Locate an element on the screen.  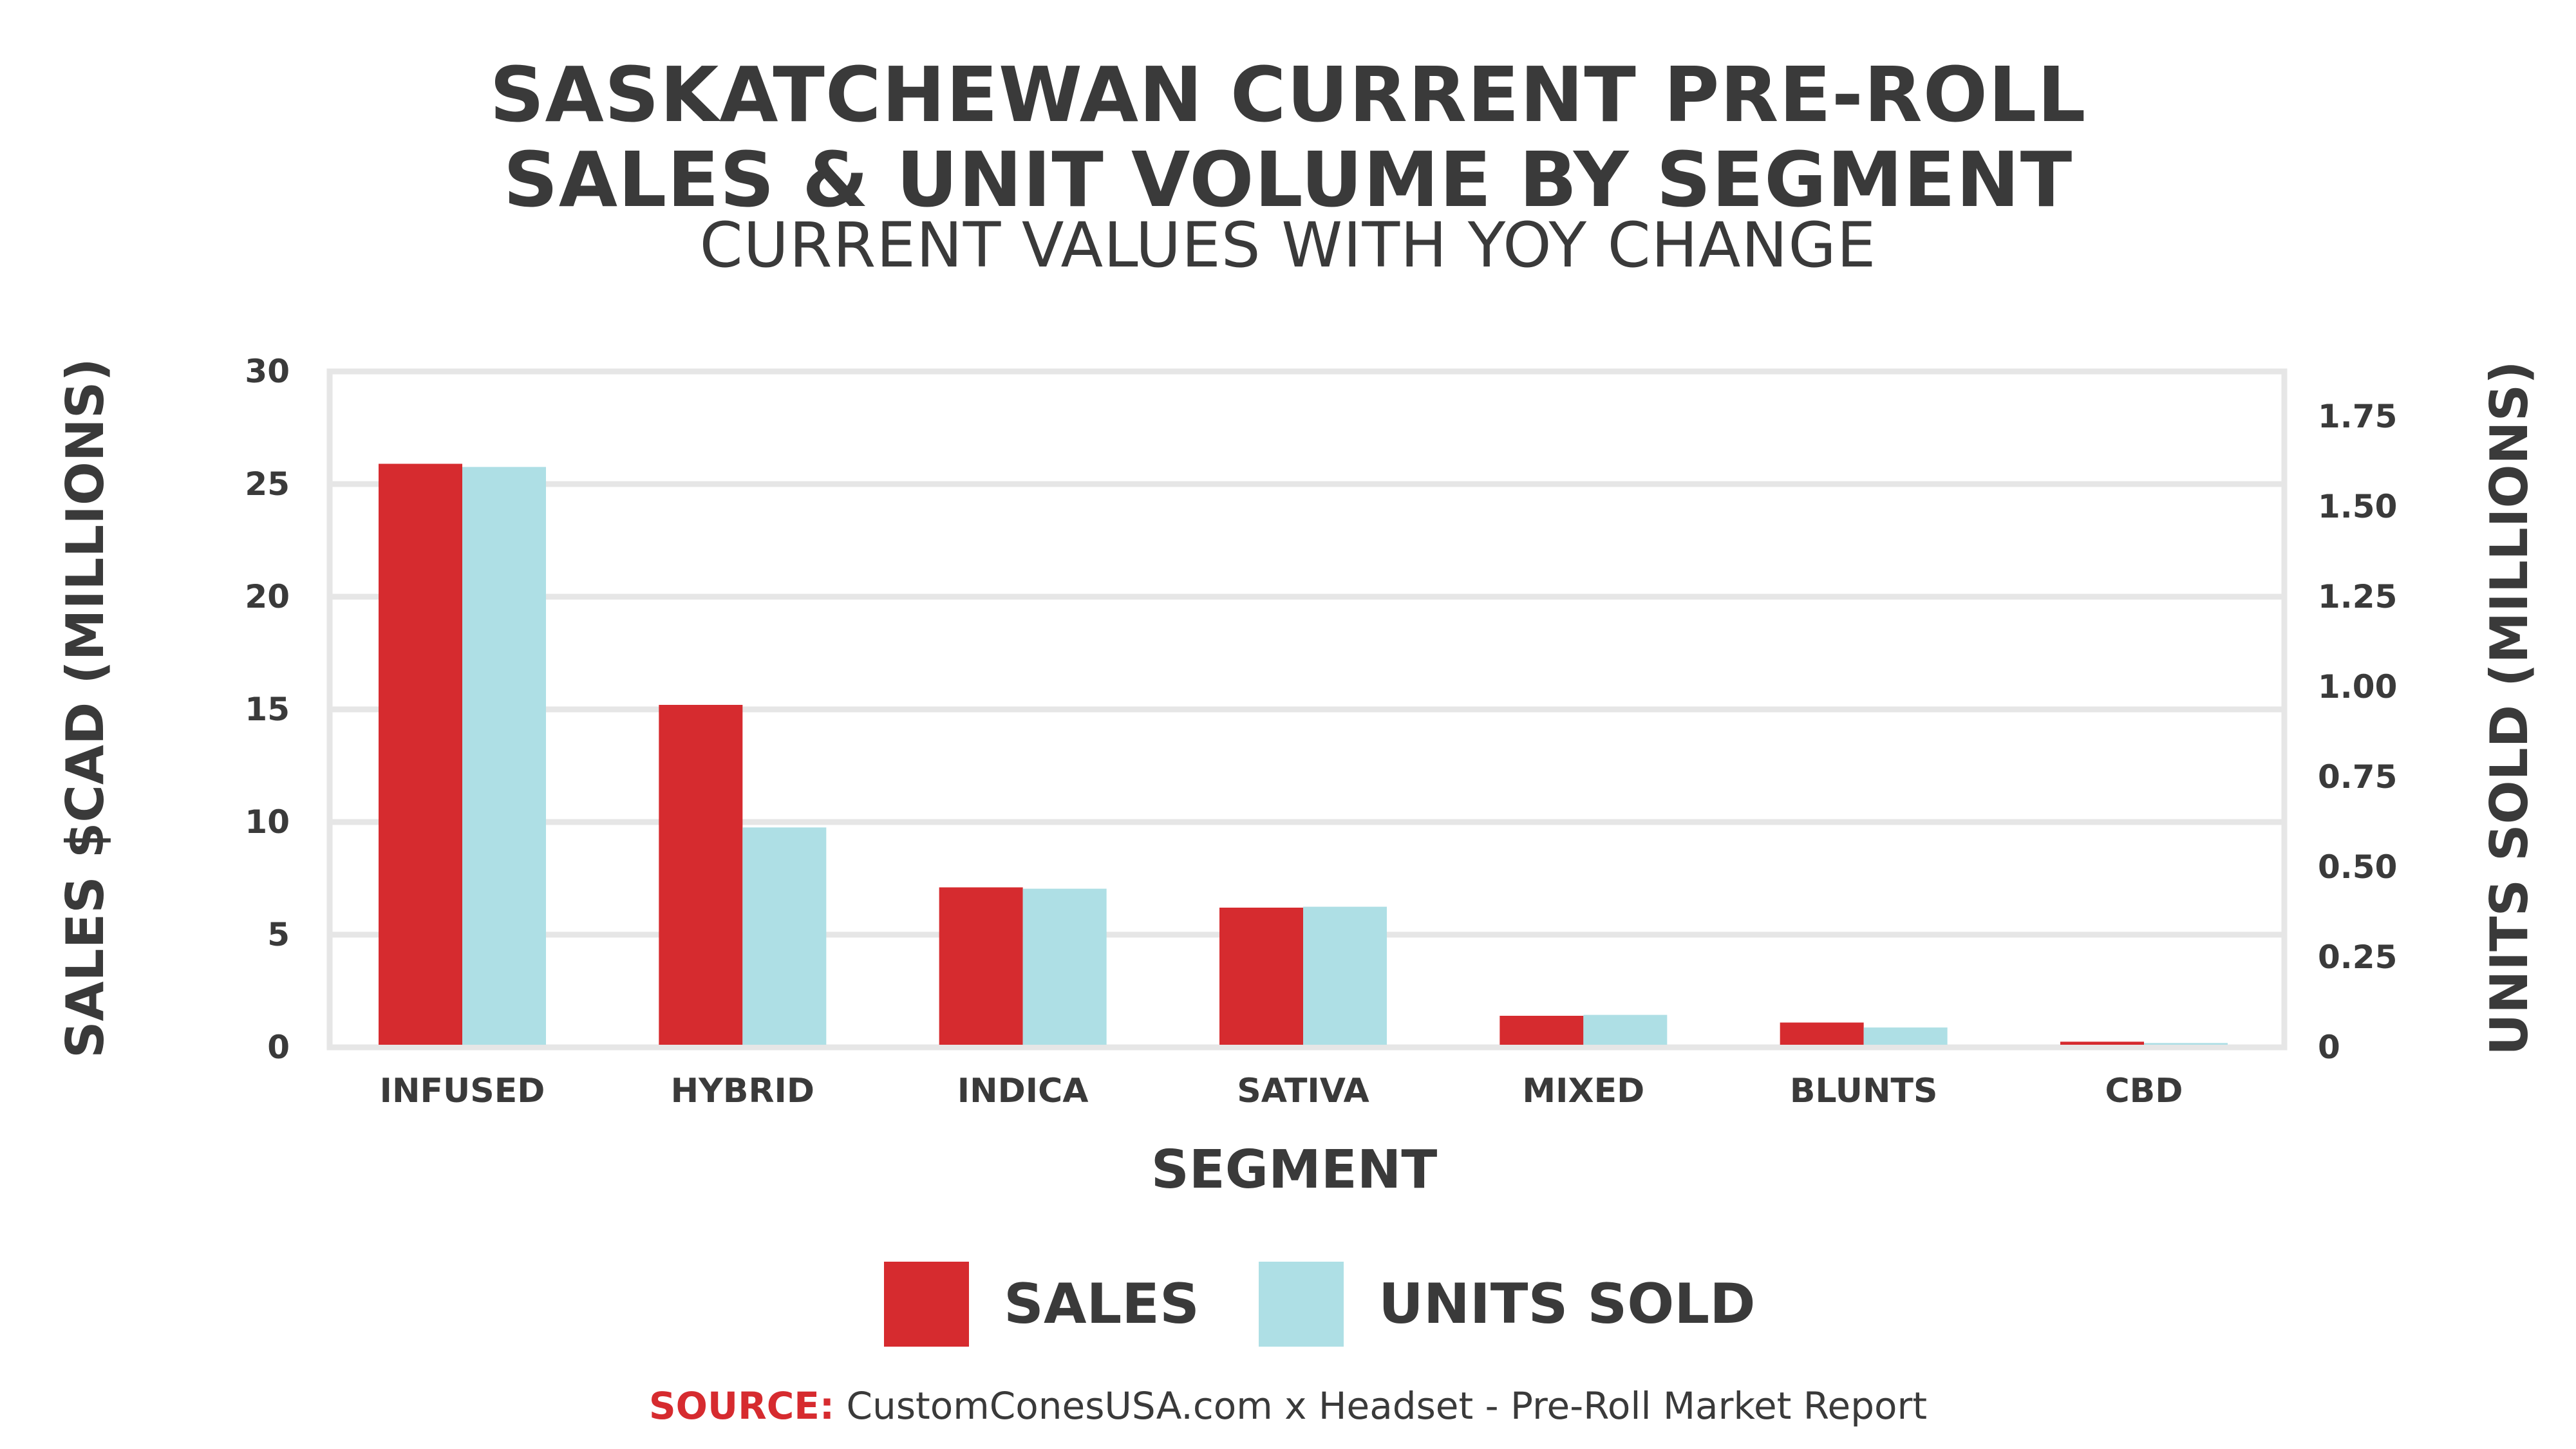
legend-item-units: UNITS SOLD is located at coordinates (1507, 1304).